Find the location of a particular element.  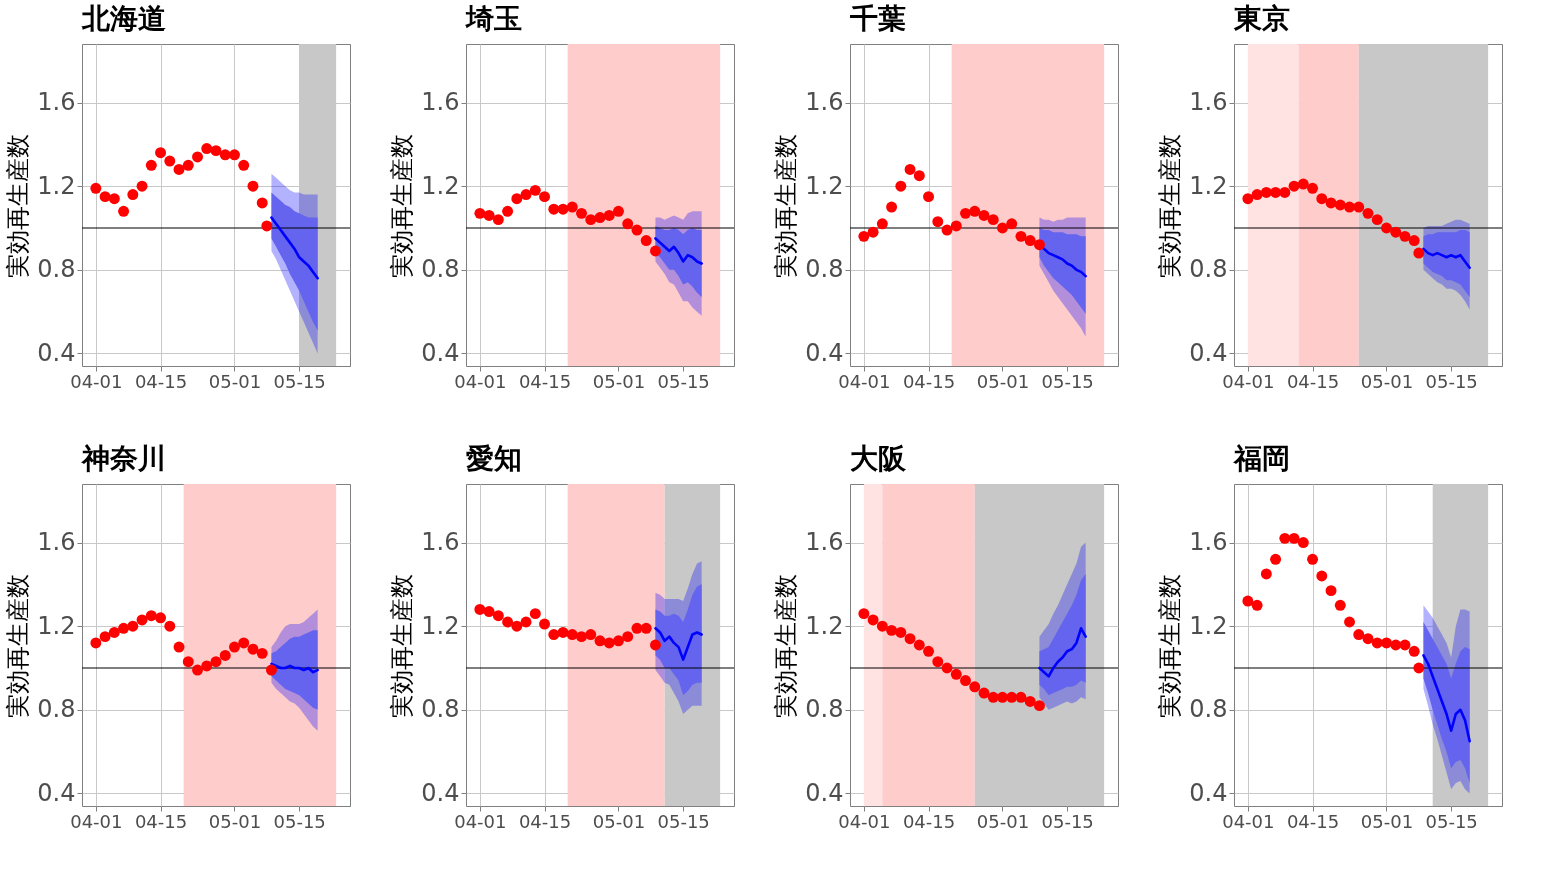

chart-title: 埼玉 is located at coordinates (493, 18).